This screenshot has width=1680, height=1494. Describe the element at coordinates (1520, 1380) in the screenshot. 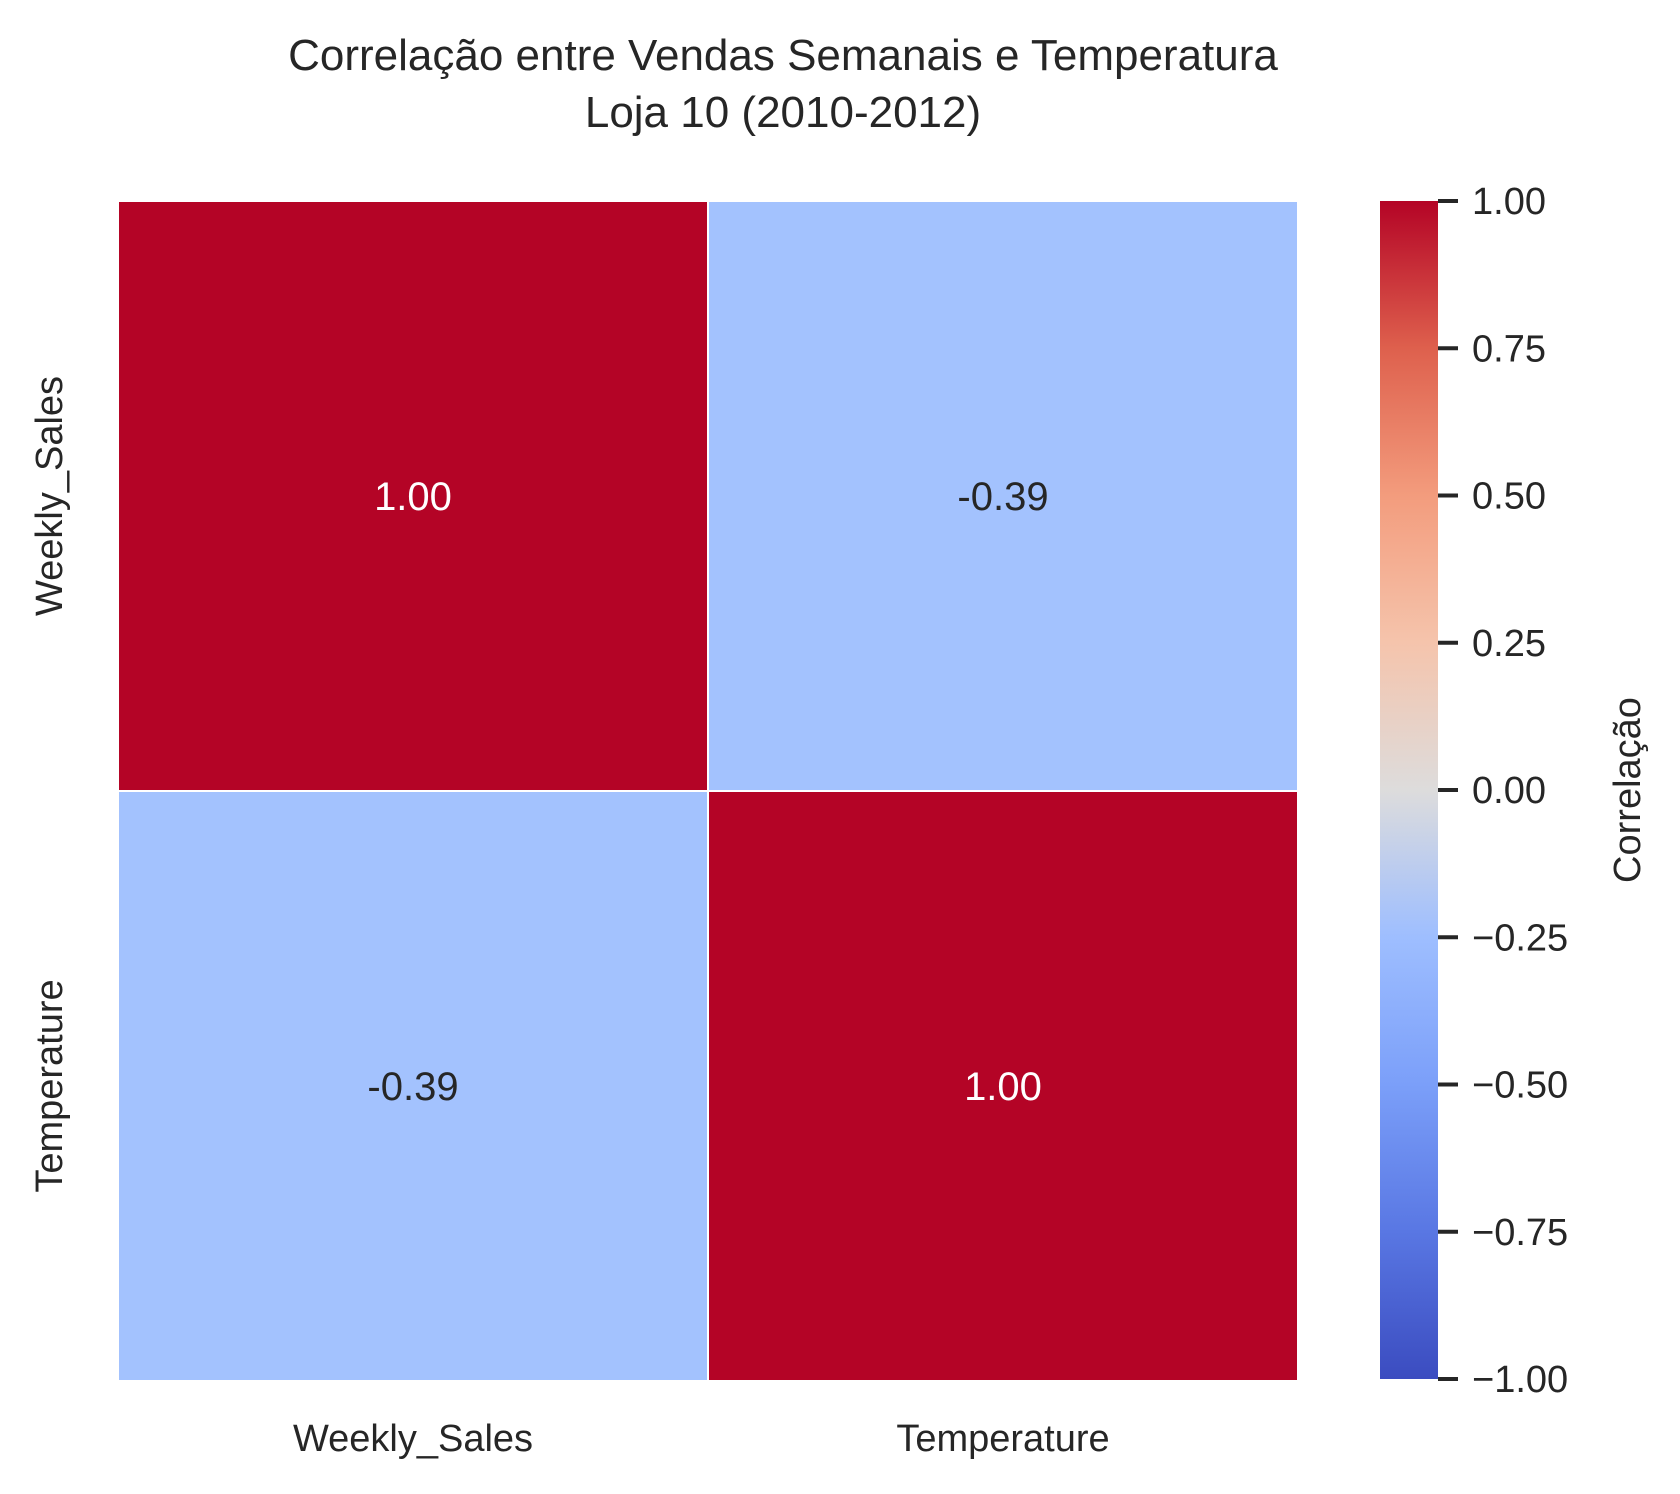

I see `colorbar-tick-label: −1.00` at that location.